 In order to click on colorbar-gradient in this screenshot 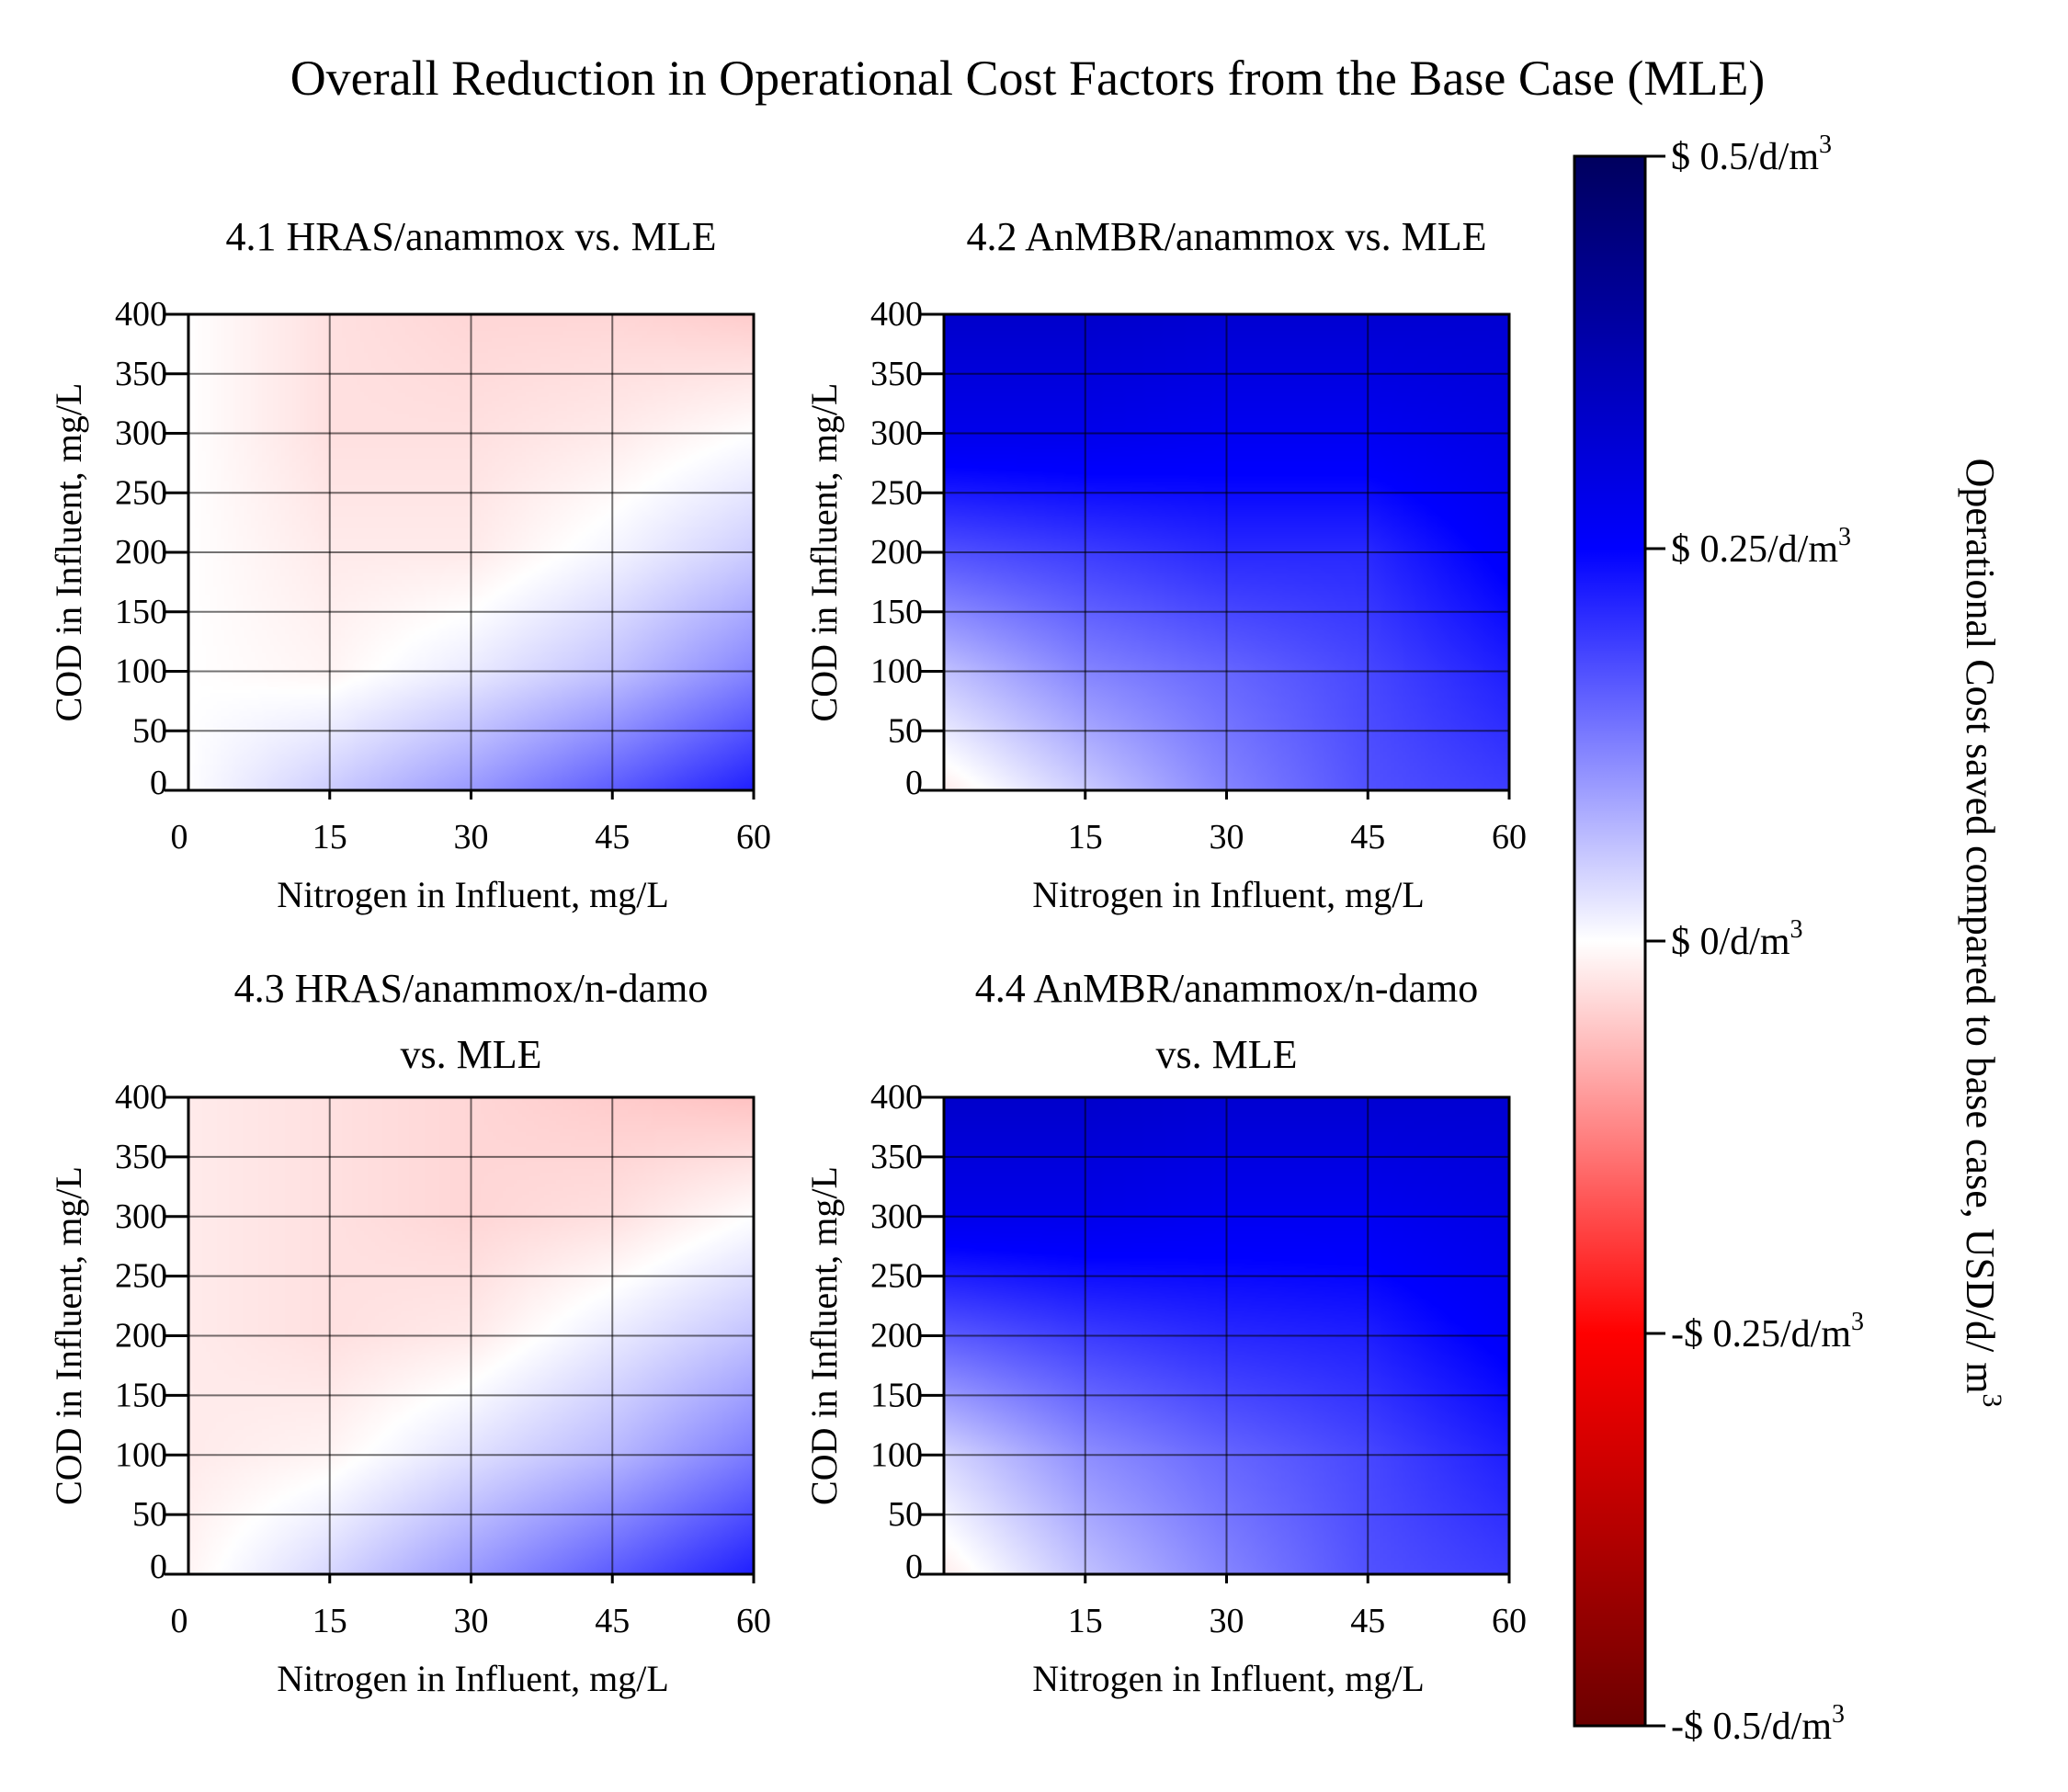, I will do `click(1610, 941)`.